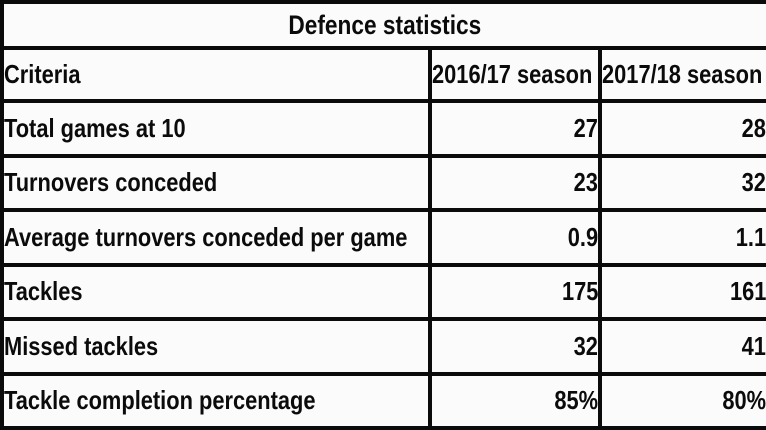  Describe the element at coordinates (216, 74) in the screenshot. I see `column-header-criteria: Criteria` at that location.